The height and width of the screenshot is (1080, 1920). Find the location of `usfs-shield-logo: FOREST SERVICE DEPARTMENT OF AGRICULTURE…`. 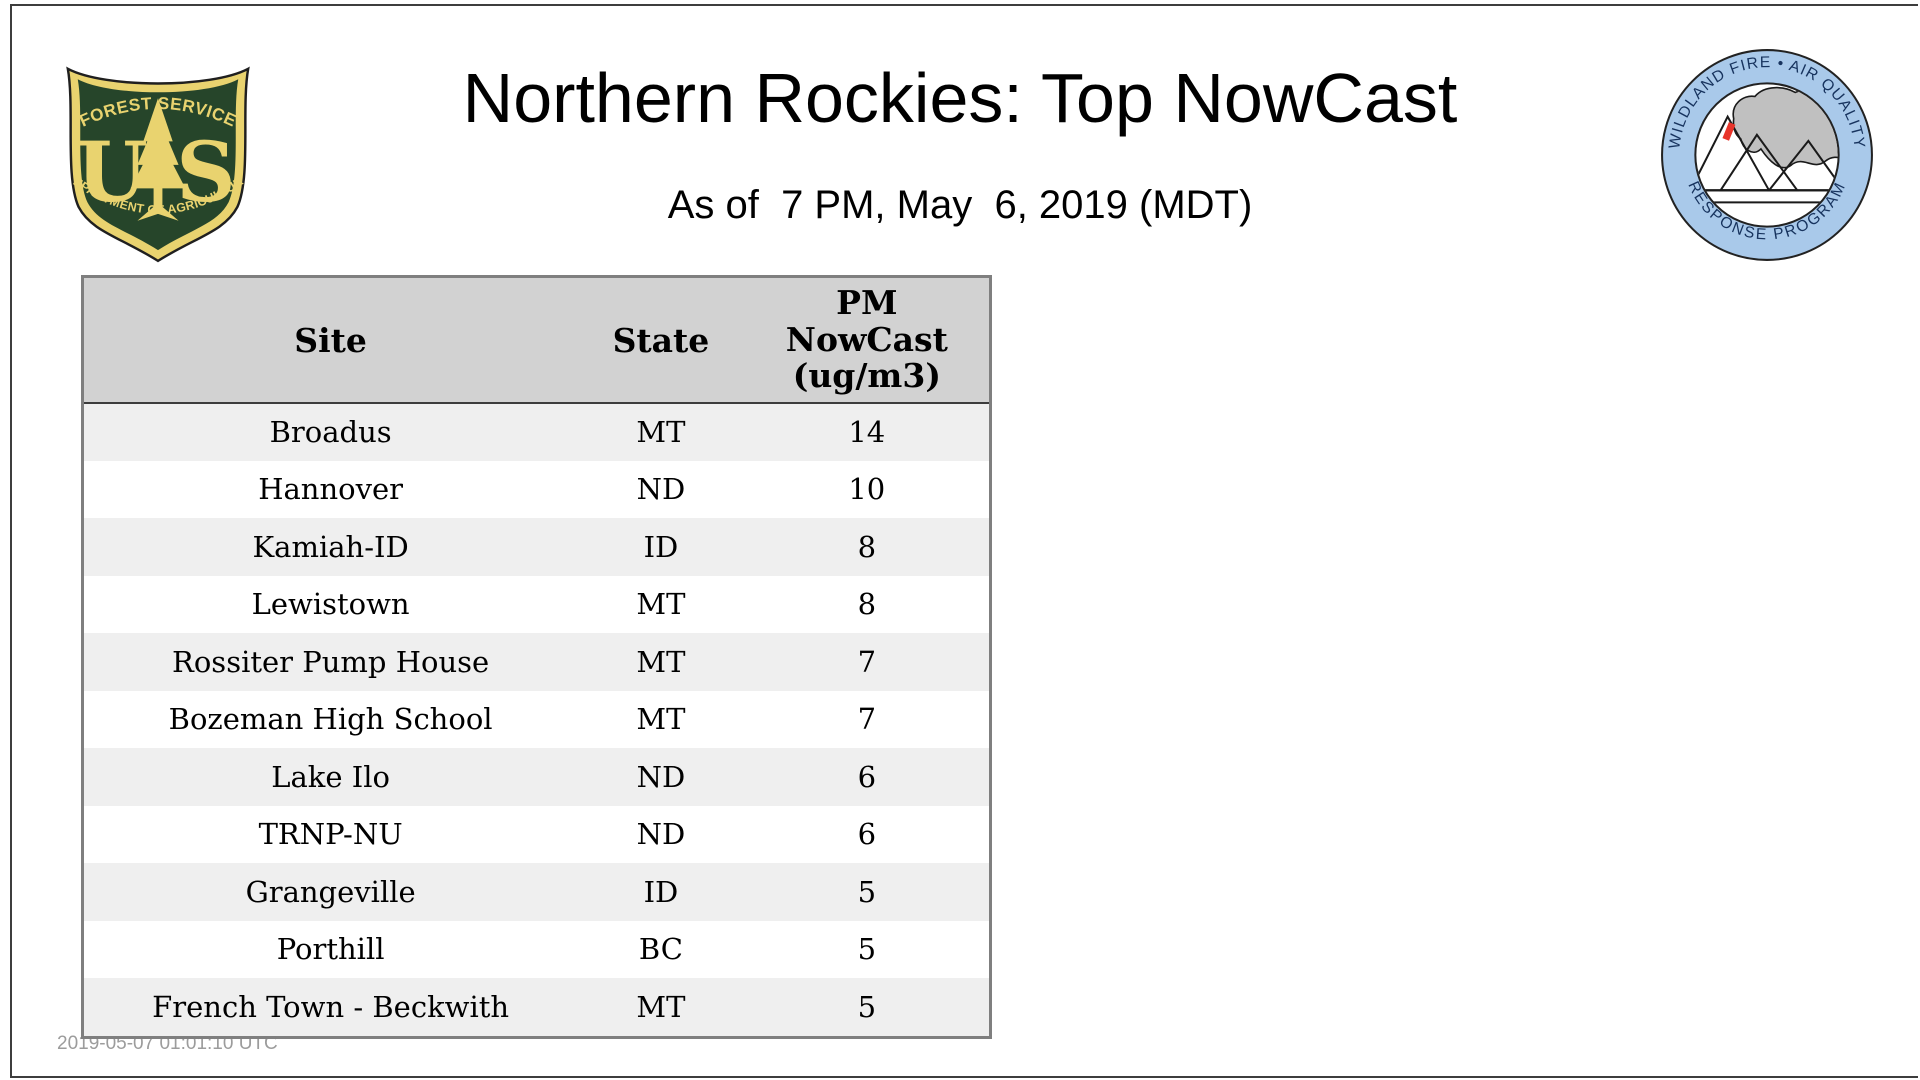

usfs-shield-logo: FOREST SERVICE DEPARTMENT OF AGRICULTURE… is located at coordinates (155, 152).